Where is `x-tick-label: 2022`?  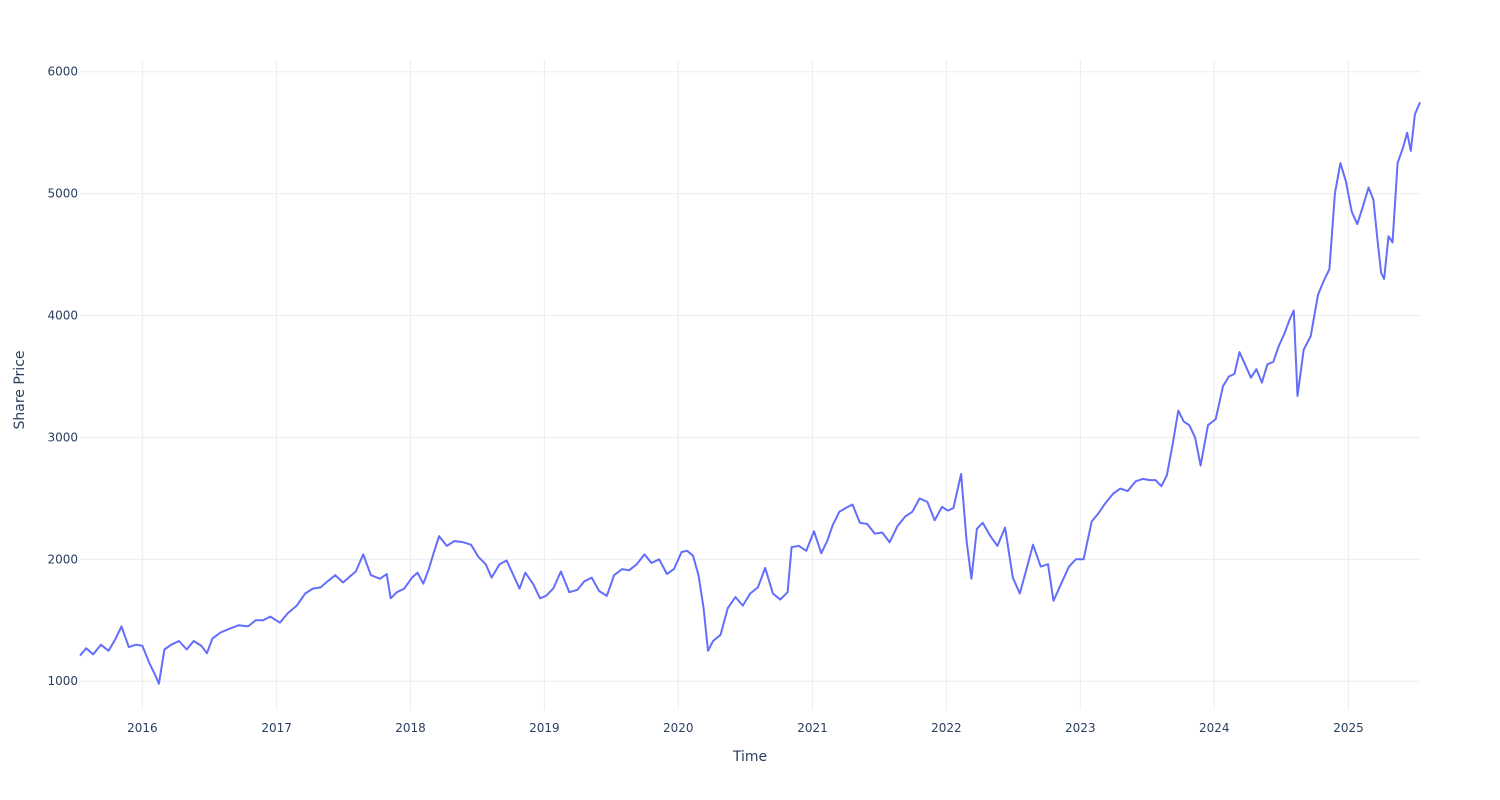 x-tick-label: 2022 is located at coordinates (946, 728).